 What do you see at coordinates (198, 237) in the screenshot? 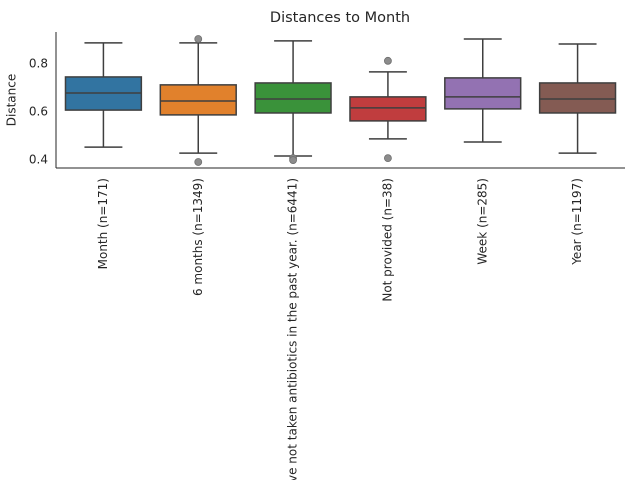
I see `x-tick-label: 6 months (n=1349)` at bounding box center [198, 237].